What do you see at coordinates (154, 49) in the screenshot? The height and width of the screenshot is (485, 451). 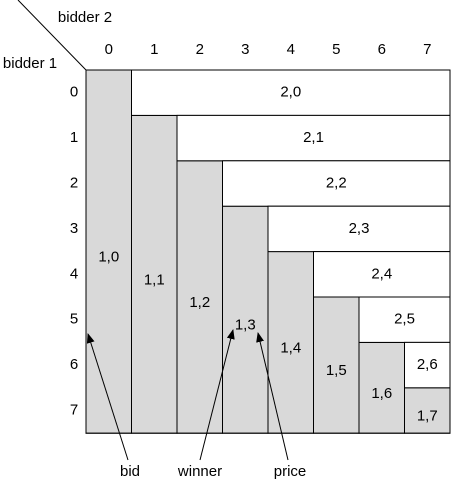 I see `column-header: 1` at bounding box center [154, 49].